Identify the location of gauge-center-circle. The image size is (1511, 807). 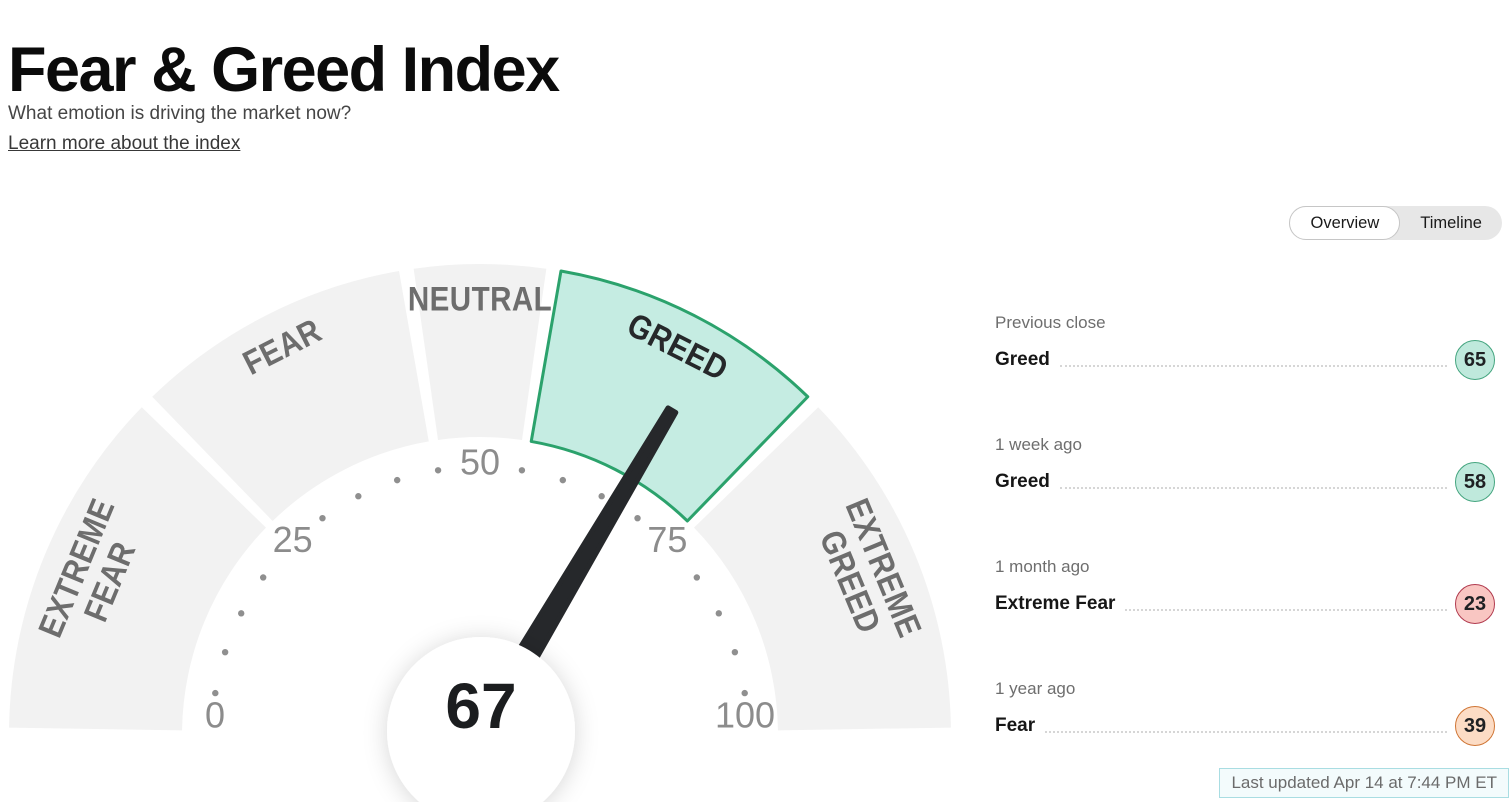
(481, 722).